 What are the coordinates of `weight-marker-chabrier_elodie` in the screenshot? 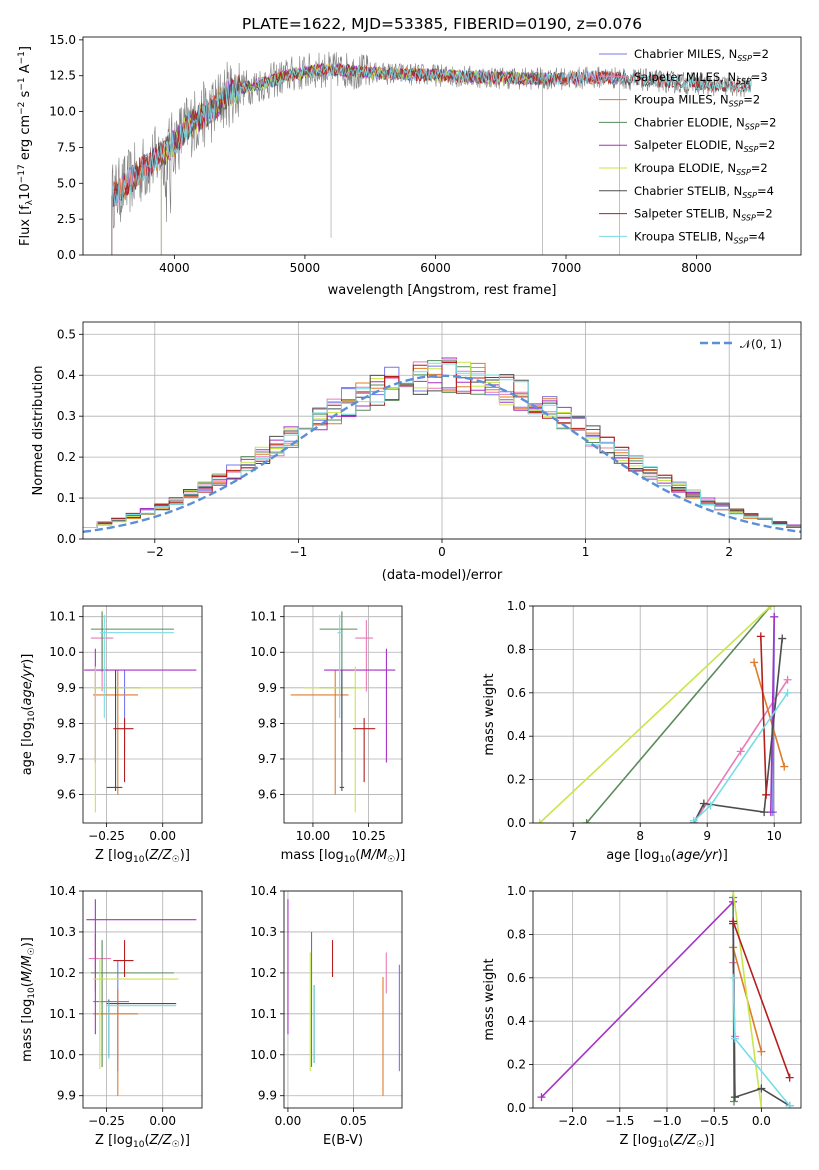 It's located at (586, 821).